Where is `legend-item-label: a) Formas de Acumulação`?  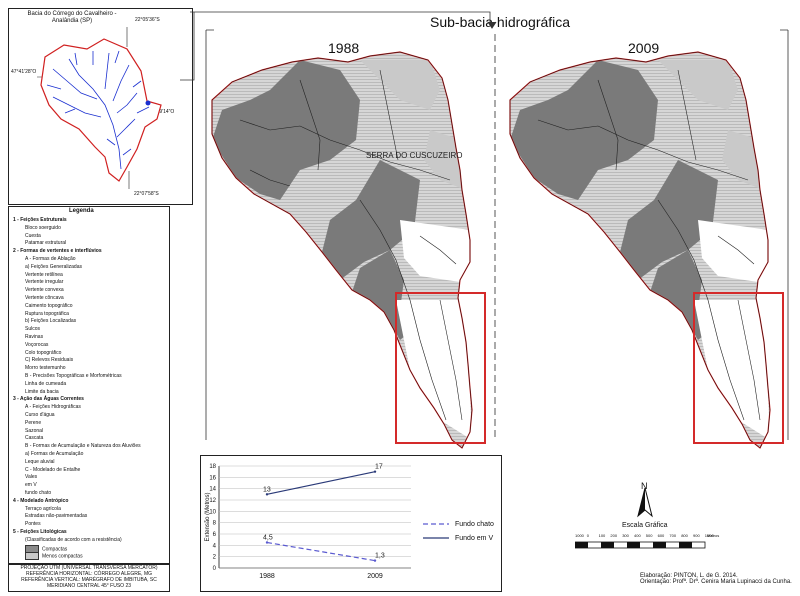 legend-item-label: a) Formas de Acumulação is located at coordinates (54, 454).